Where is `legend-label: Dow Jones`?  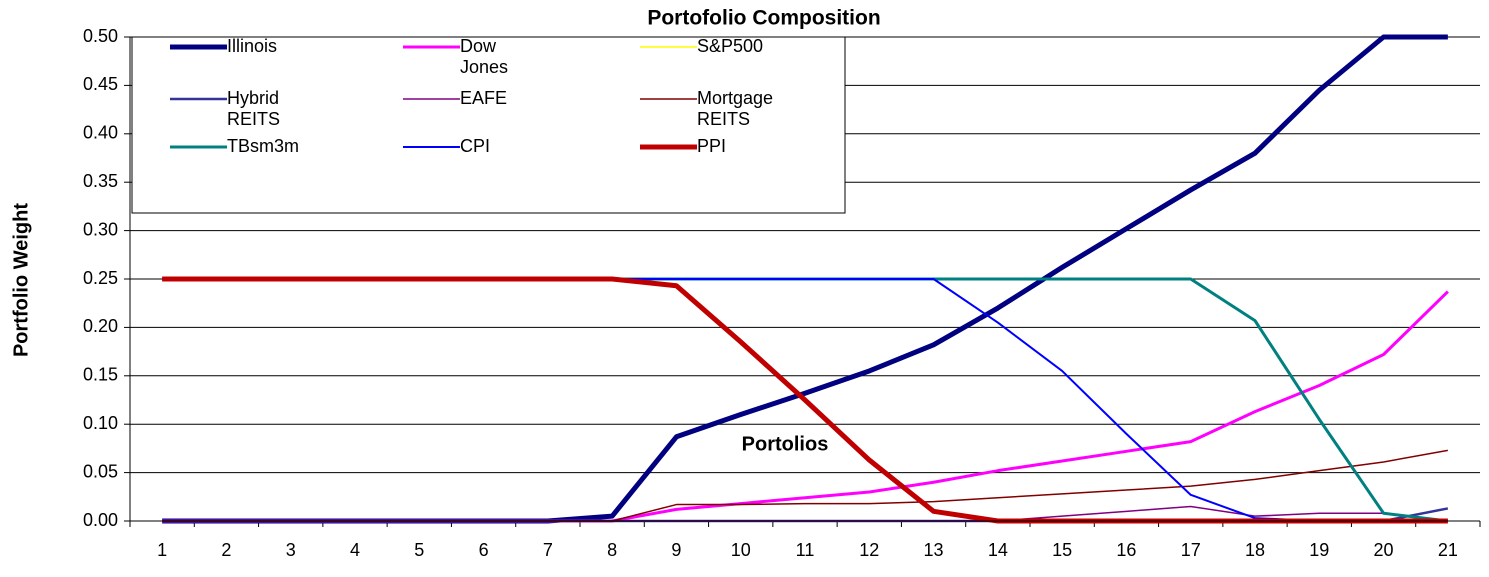 legend-label: Dow Jones is located at coordinates (484, 56).